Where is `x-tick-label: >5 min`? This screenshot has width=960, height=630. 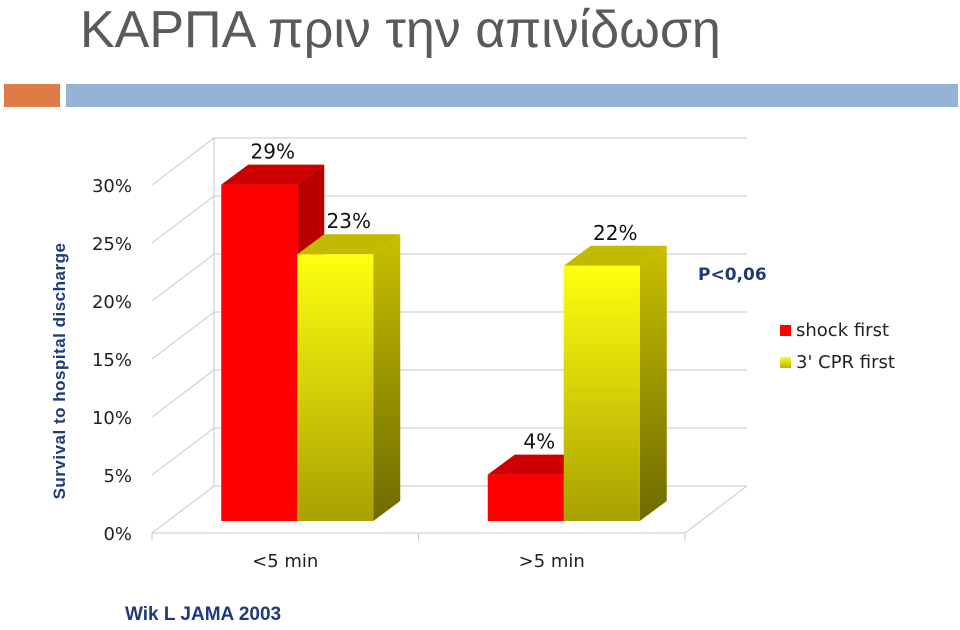
x-tick-label: >5 min is located at coordinates (552, 561).